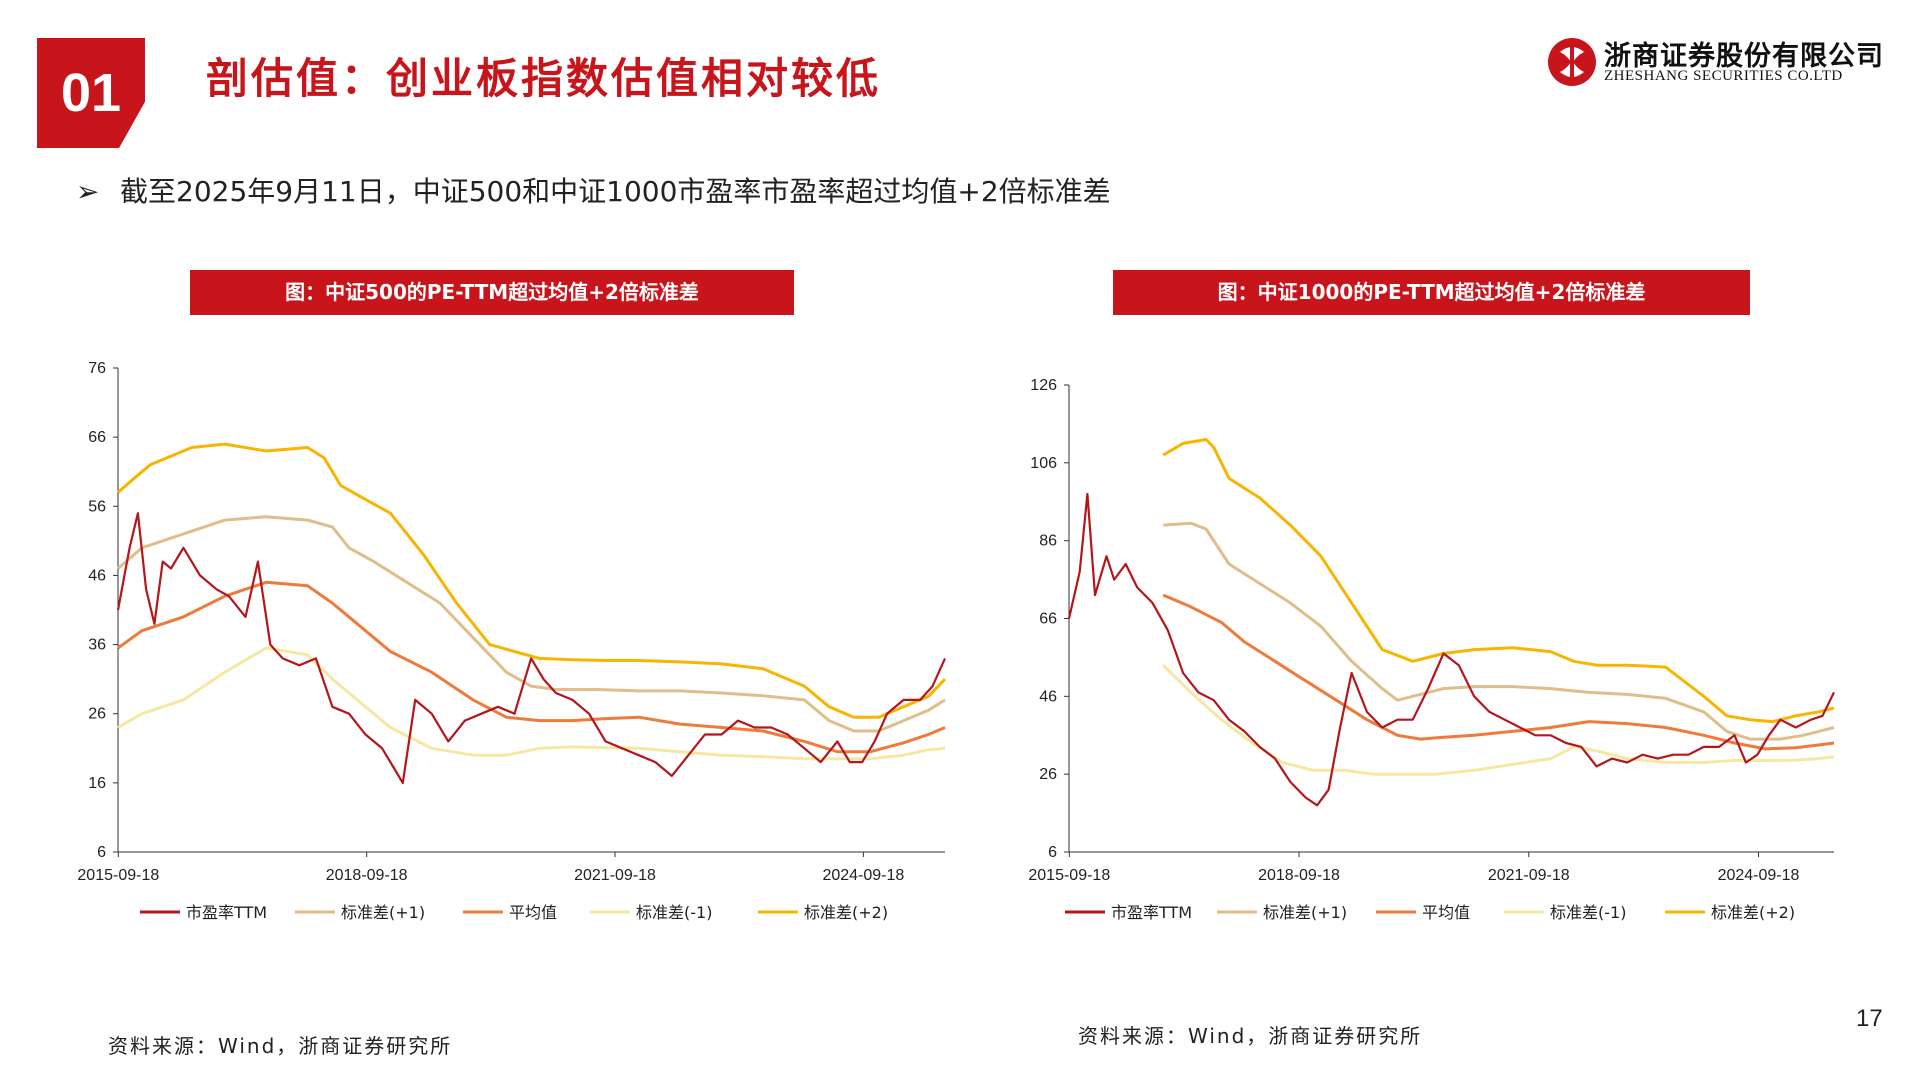 This screenshot has height=1080, width=1920. Describe the element at coordinates (280, 1046) in the screenshot. I see `left-source-note: 资料来源：Wind，浙商证券研究所` at that location.